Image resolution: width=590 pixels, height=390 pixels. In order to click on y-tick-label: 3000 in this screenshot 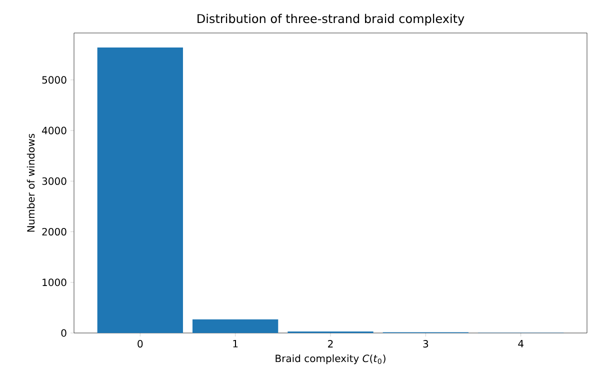, I will do `click(54, 181)`.